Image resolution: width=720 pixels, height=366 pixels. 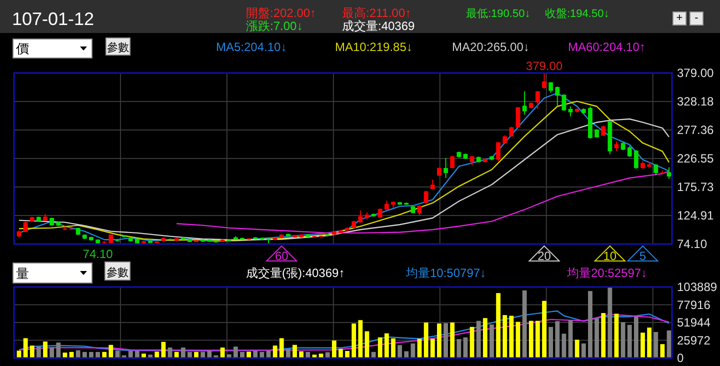 I want to click on y-tick-label: 175.73, so click(x=695, y=187).